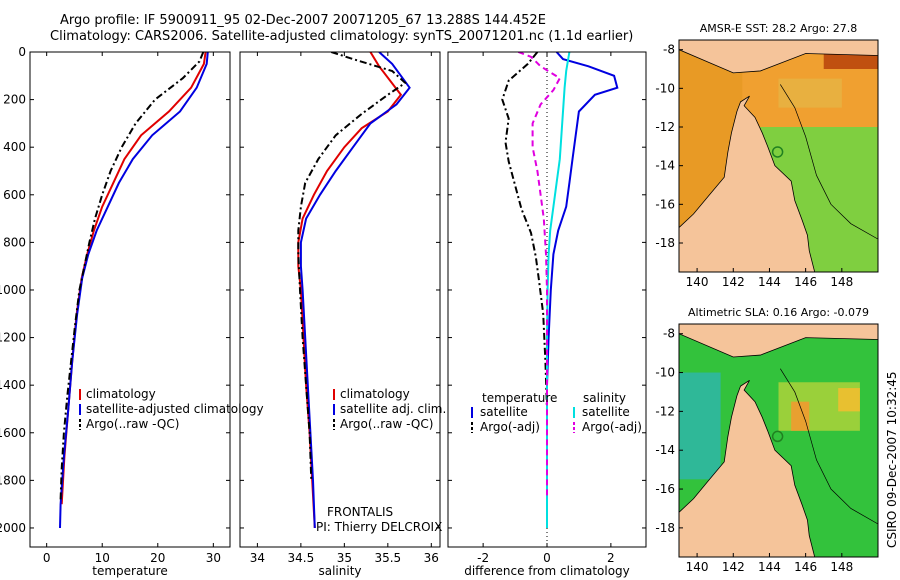 Image resolution: width=900 pixels, height=580 pixels. What do you see at coordinates (778, 341) in the screenshot?
I see `sla-map-png-land` at bounding box center [778, 341].